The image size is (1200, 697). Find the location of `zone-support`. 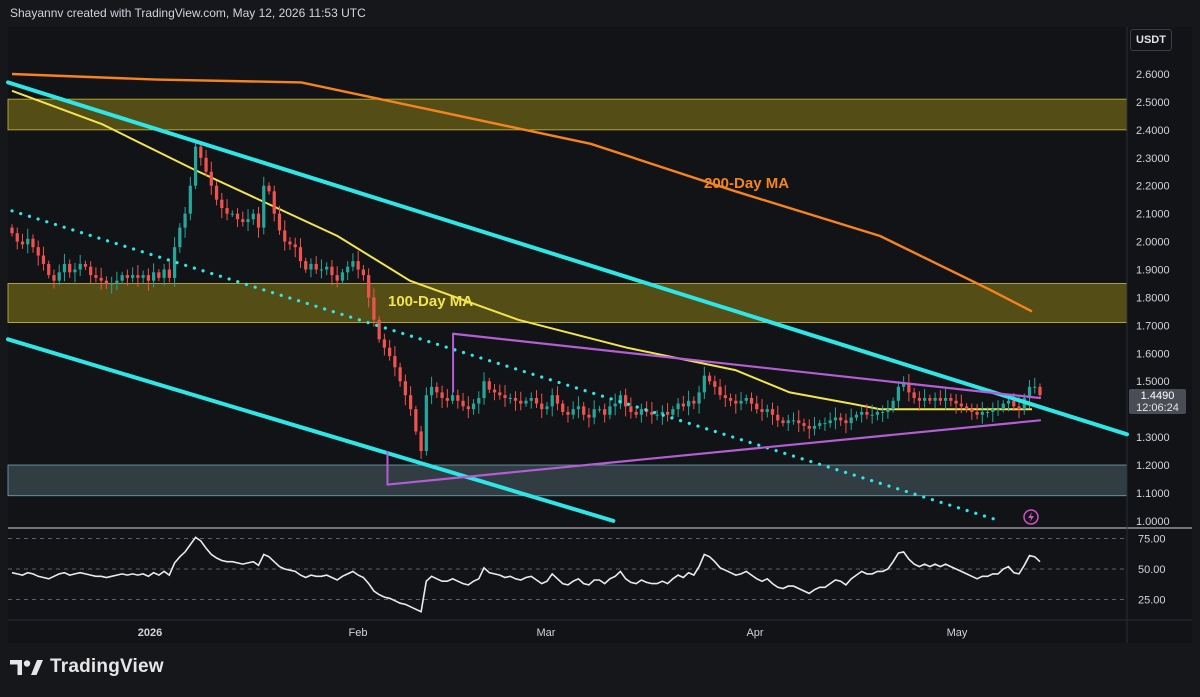

zone-support is located at coordinates (567, 480).